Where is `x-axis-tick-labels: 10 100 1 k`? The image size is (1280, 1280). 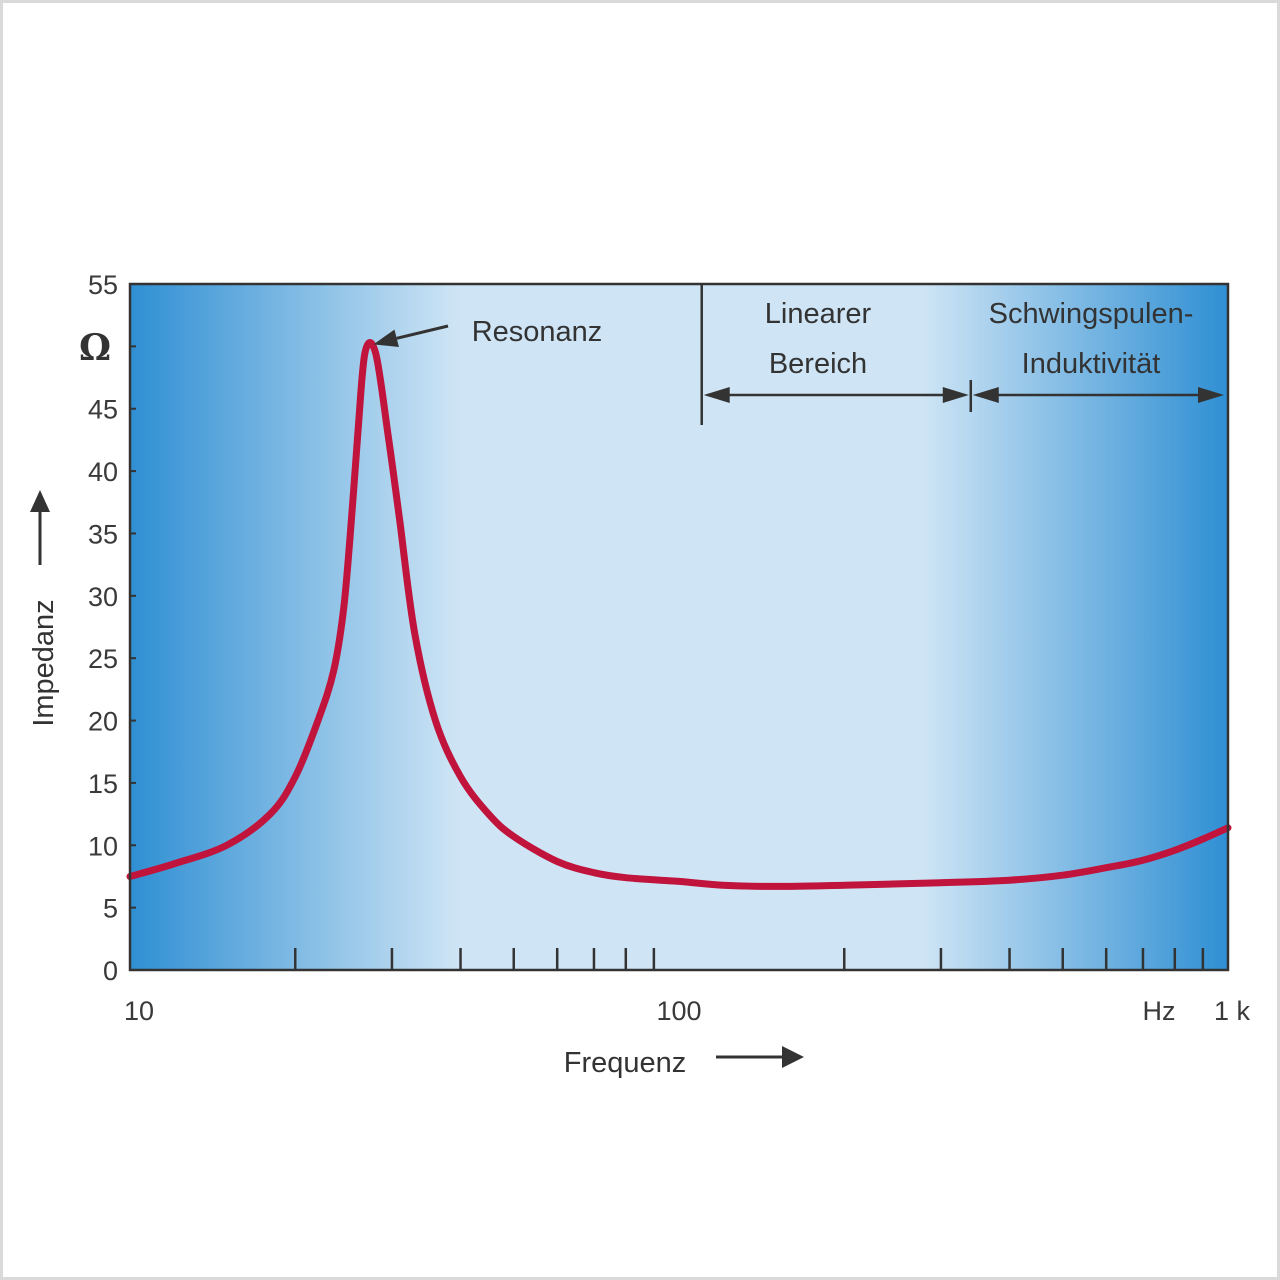 x-axis-tick-labels: 10 100 1 k is located at coordinates (687, 1011).